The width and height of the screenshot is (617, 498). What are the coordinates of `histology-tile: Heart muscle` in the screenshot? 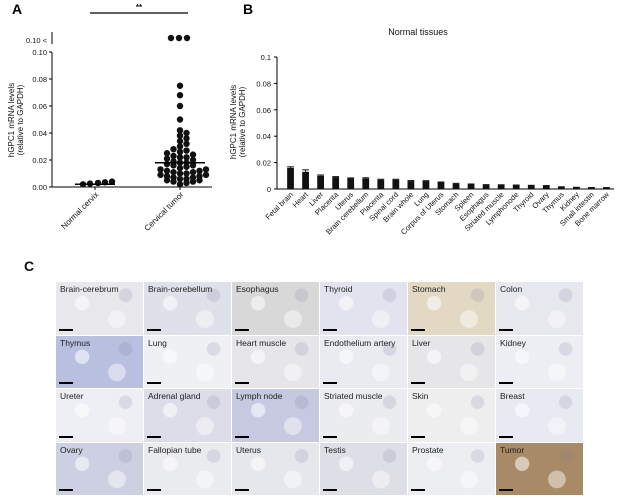 It's located at (275, 361).